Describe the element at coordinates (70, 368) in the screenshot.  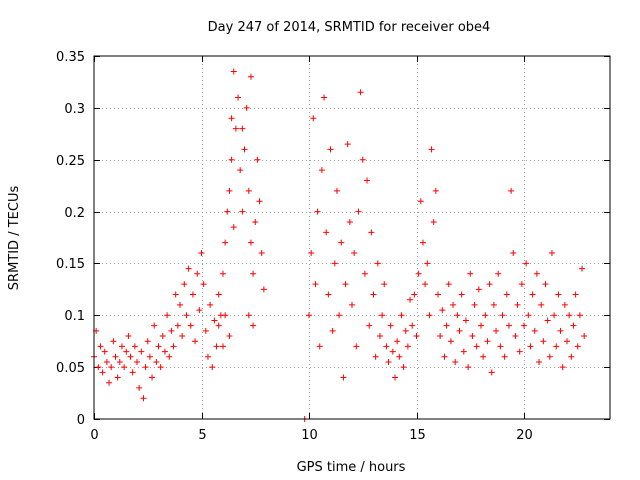
I see `y-tick-label: 0.05` at that location.